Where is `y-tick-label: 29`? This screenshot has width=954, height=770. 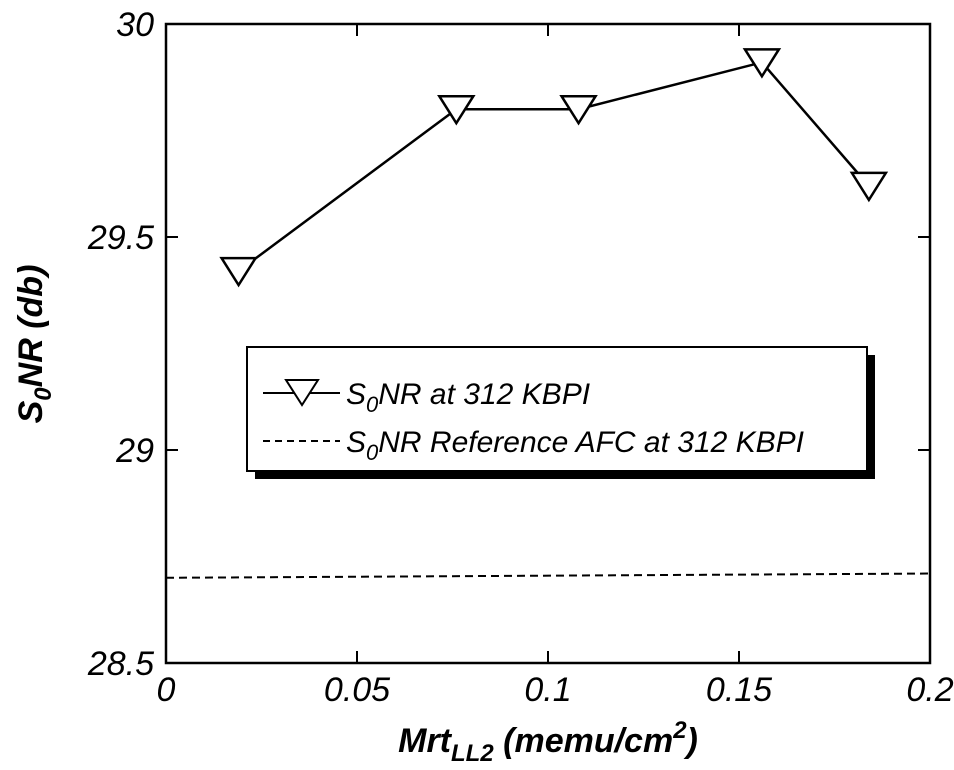
y-tick-label: 29 is located at coordinates (134, 451).